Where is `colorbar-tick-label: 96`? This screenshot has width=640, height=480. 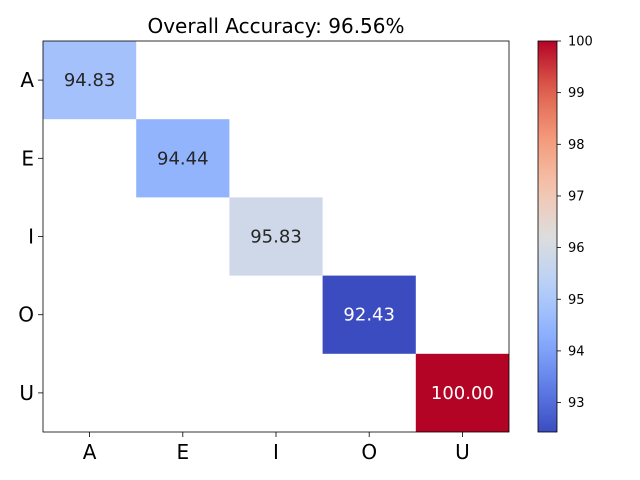
colorbar-tick-label: 96 is located at coordinates (576, 248).